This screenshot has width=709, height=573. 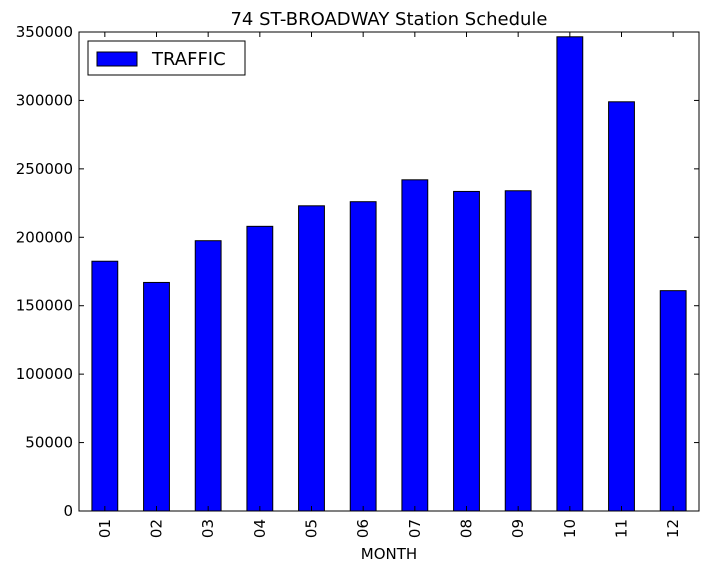 I want to click on legend-swatch, so click(x=117, y=59).